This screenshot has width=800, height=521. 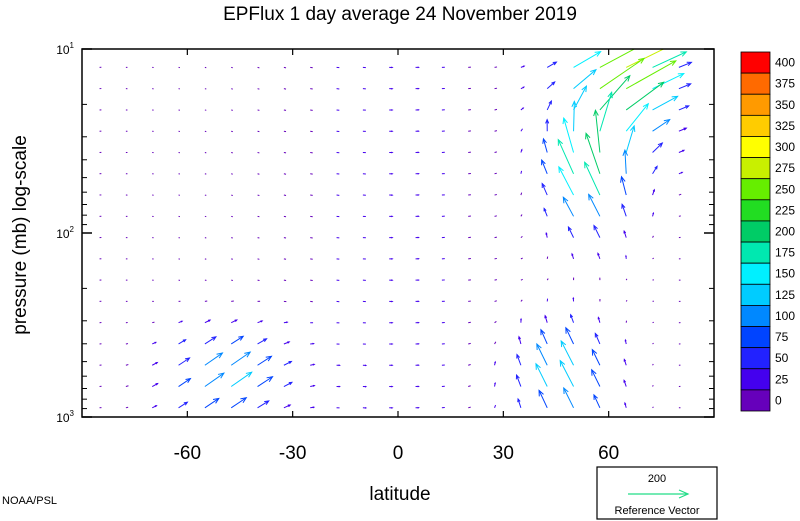 What do you see at coordinates (657, 511) in the screenshot?
I see `reference-label: Reference Vector` at bounding box center [657, 511].